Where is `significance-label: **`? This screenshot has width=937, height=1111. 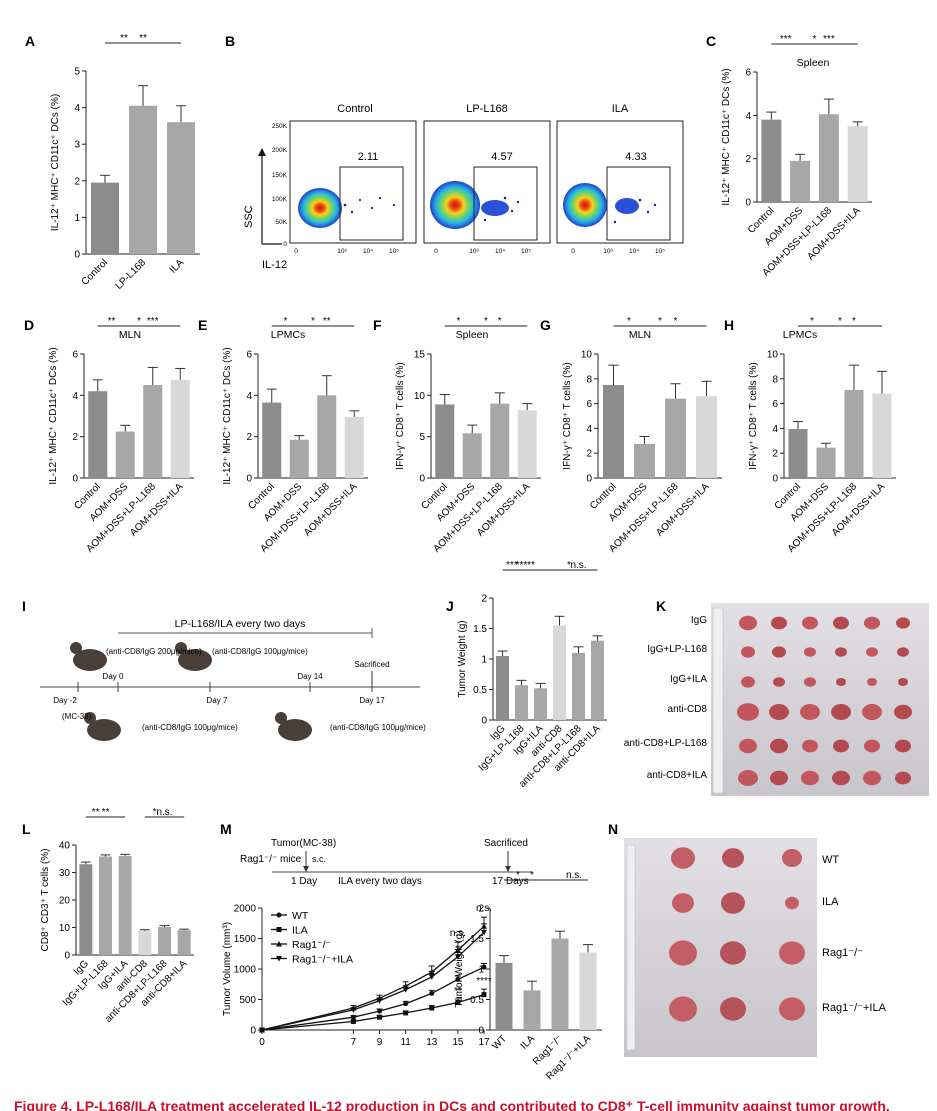 significance-label: ** is located at coordinates (458, 991).